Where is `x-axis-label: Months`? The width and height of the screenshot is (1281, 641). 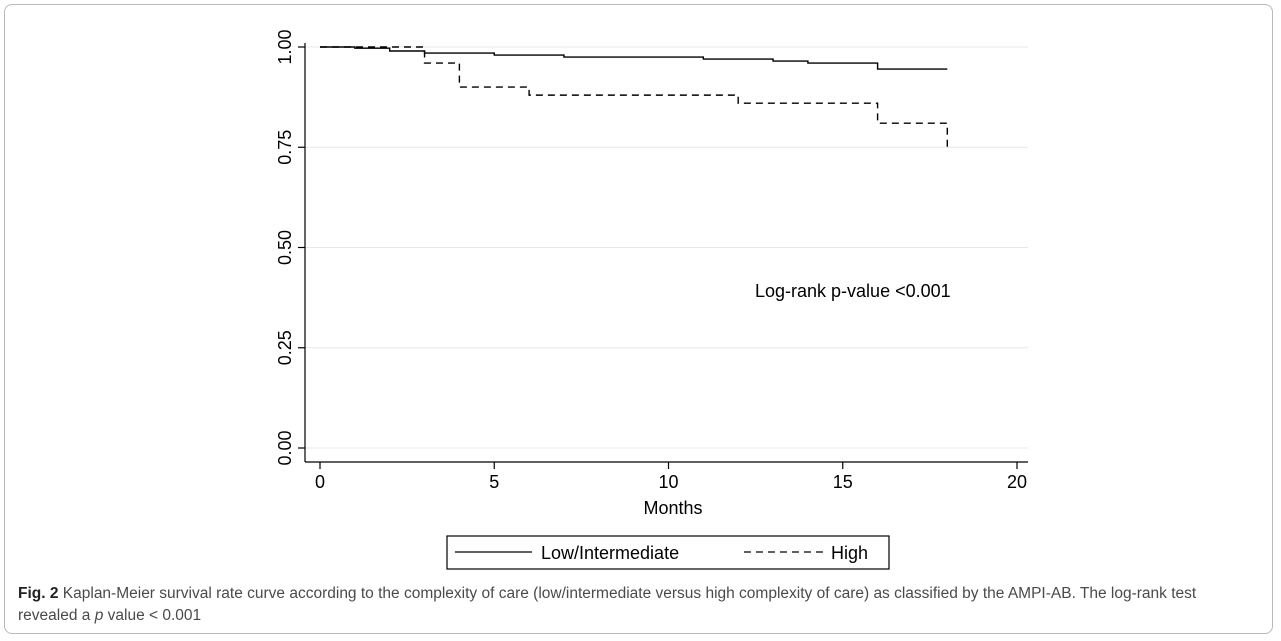 x-axis-label: Months is located at coordinates (672, 508).